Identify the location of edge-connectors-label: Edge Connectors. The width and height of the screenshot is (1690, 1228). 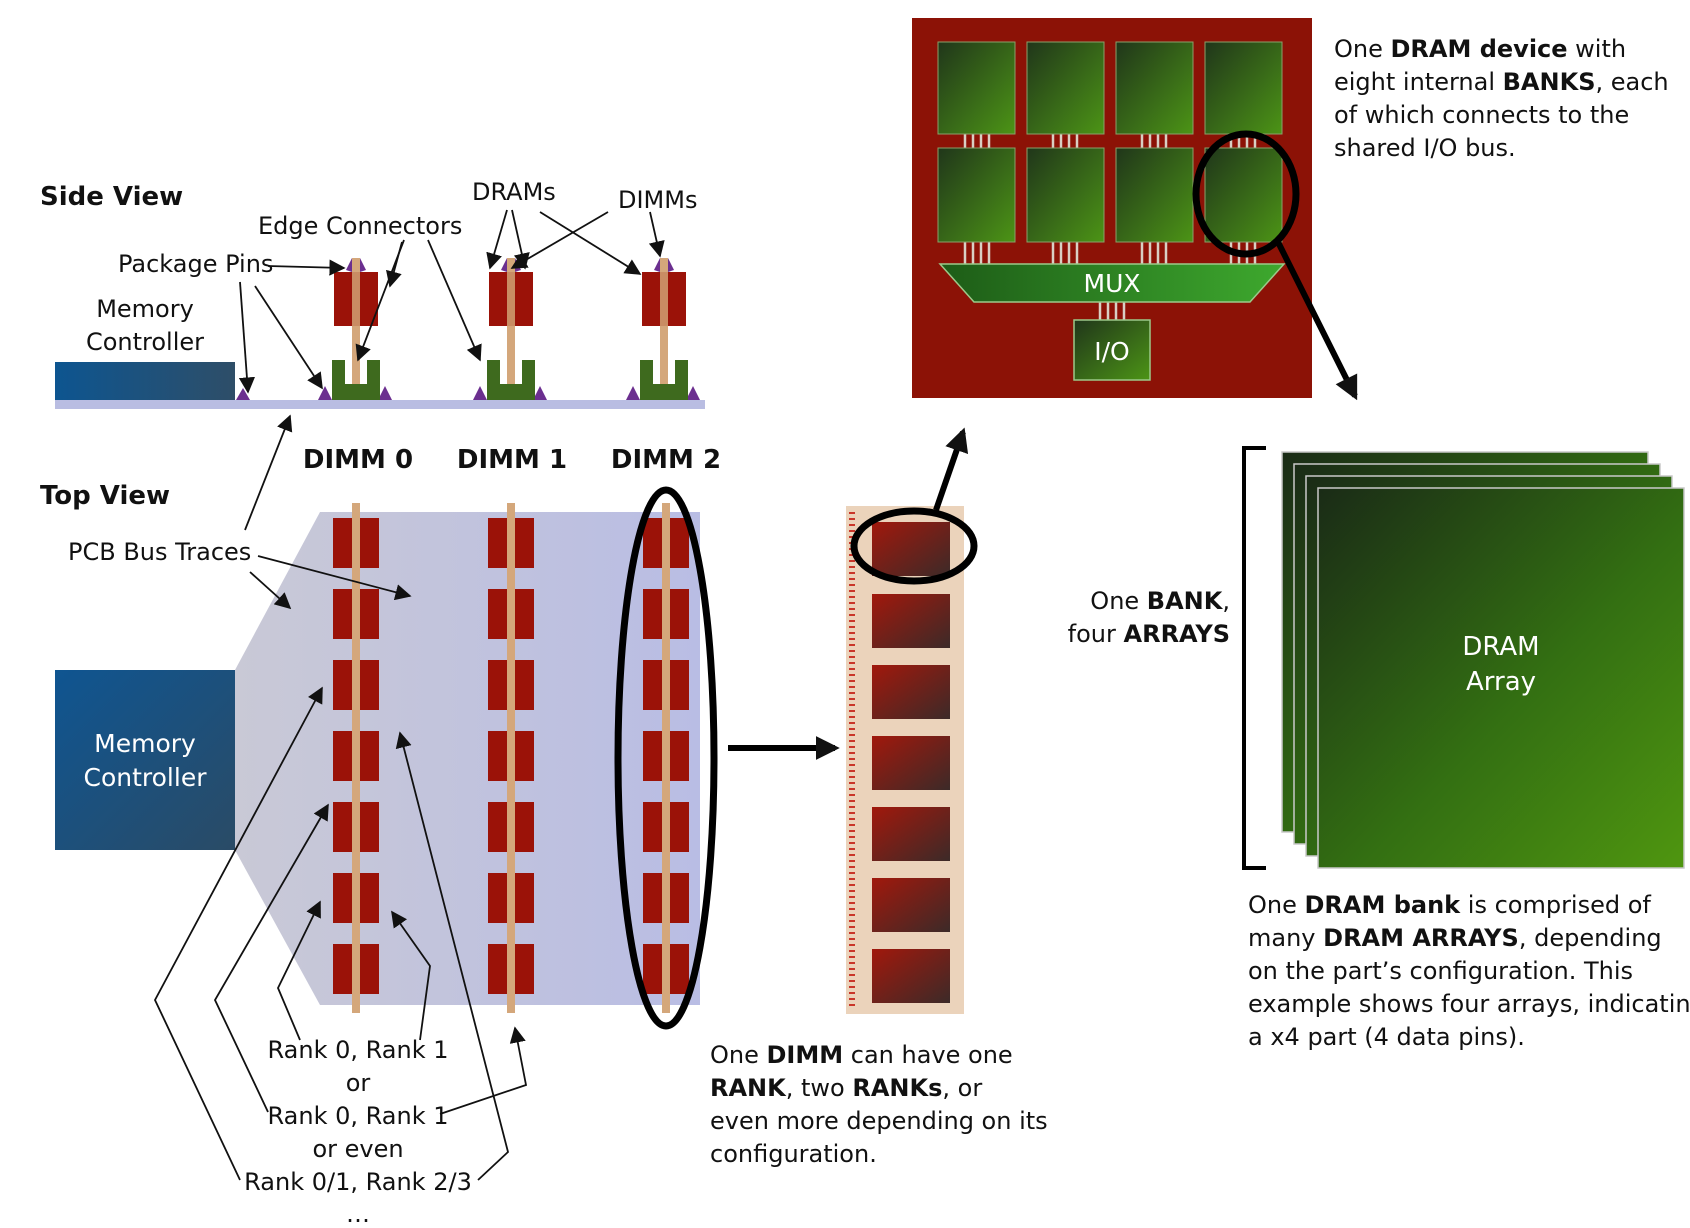
(360, 226).